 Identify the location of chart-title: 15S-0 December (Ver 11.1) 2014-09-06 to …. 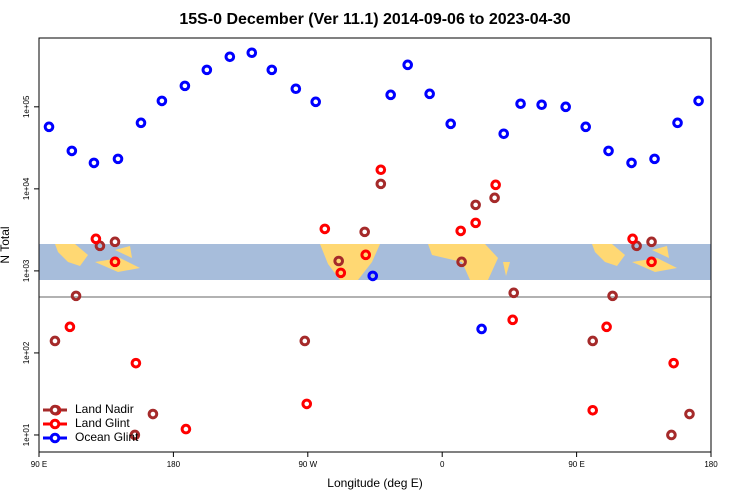
(374, 19).